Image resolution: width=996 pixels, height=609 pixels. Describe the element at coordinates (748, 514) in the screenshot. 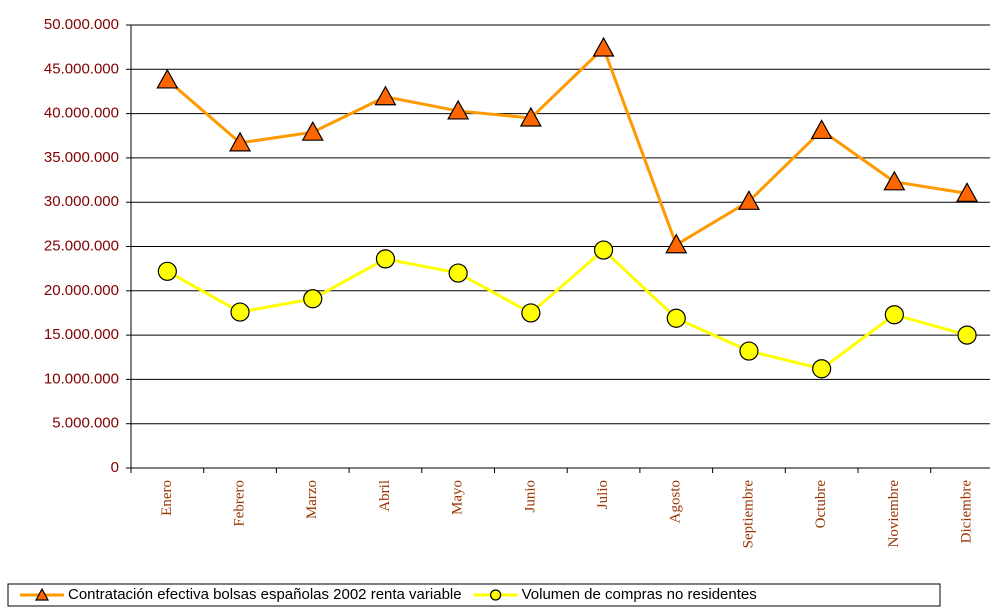

I see `x-tick-label: Septiembre` at that location.